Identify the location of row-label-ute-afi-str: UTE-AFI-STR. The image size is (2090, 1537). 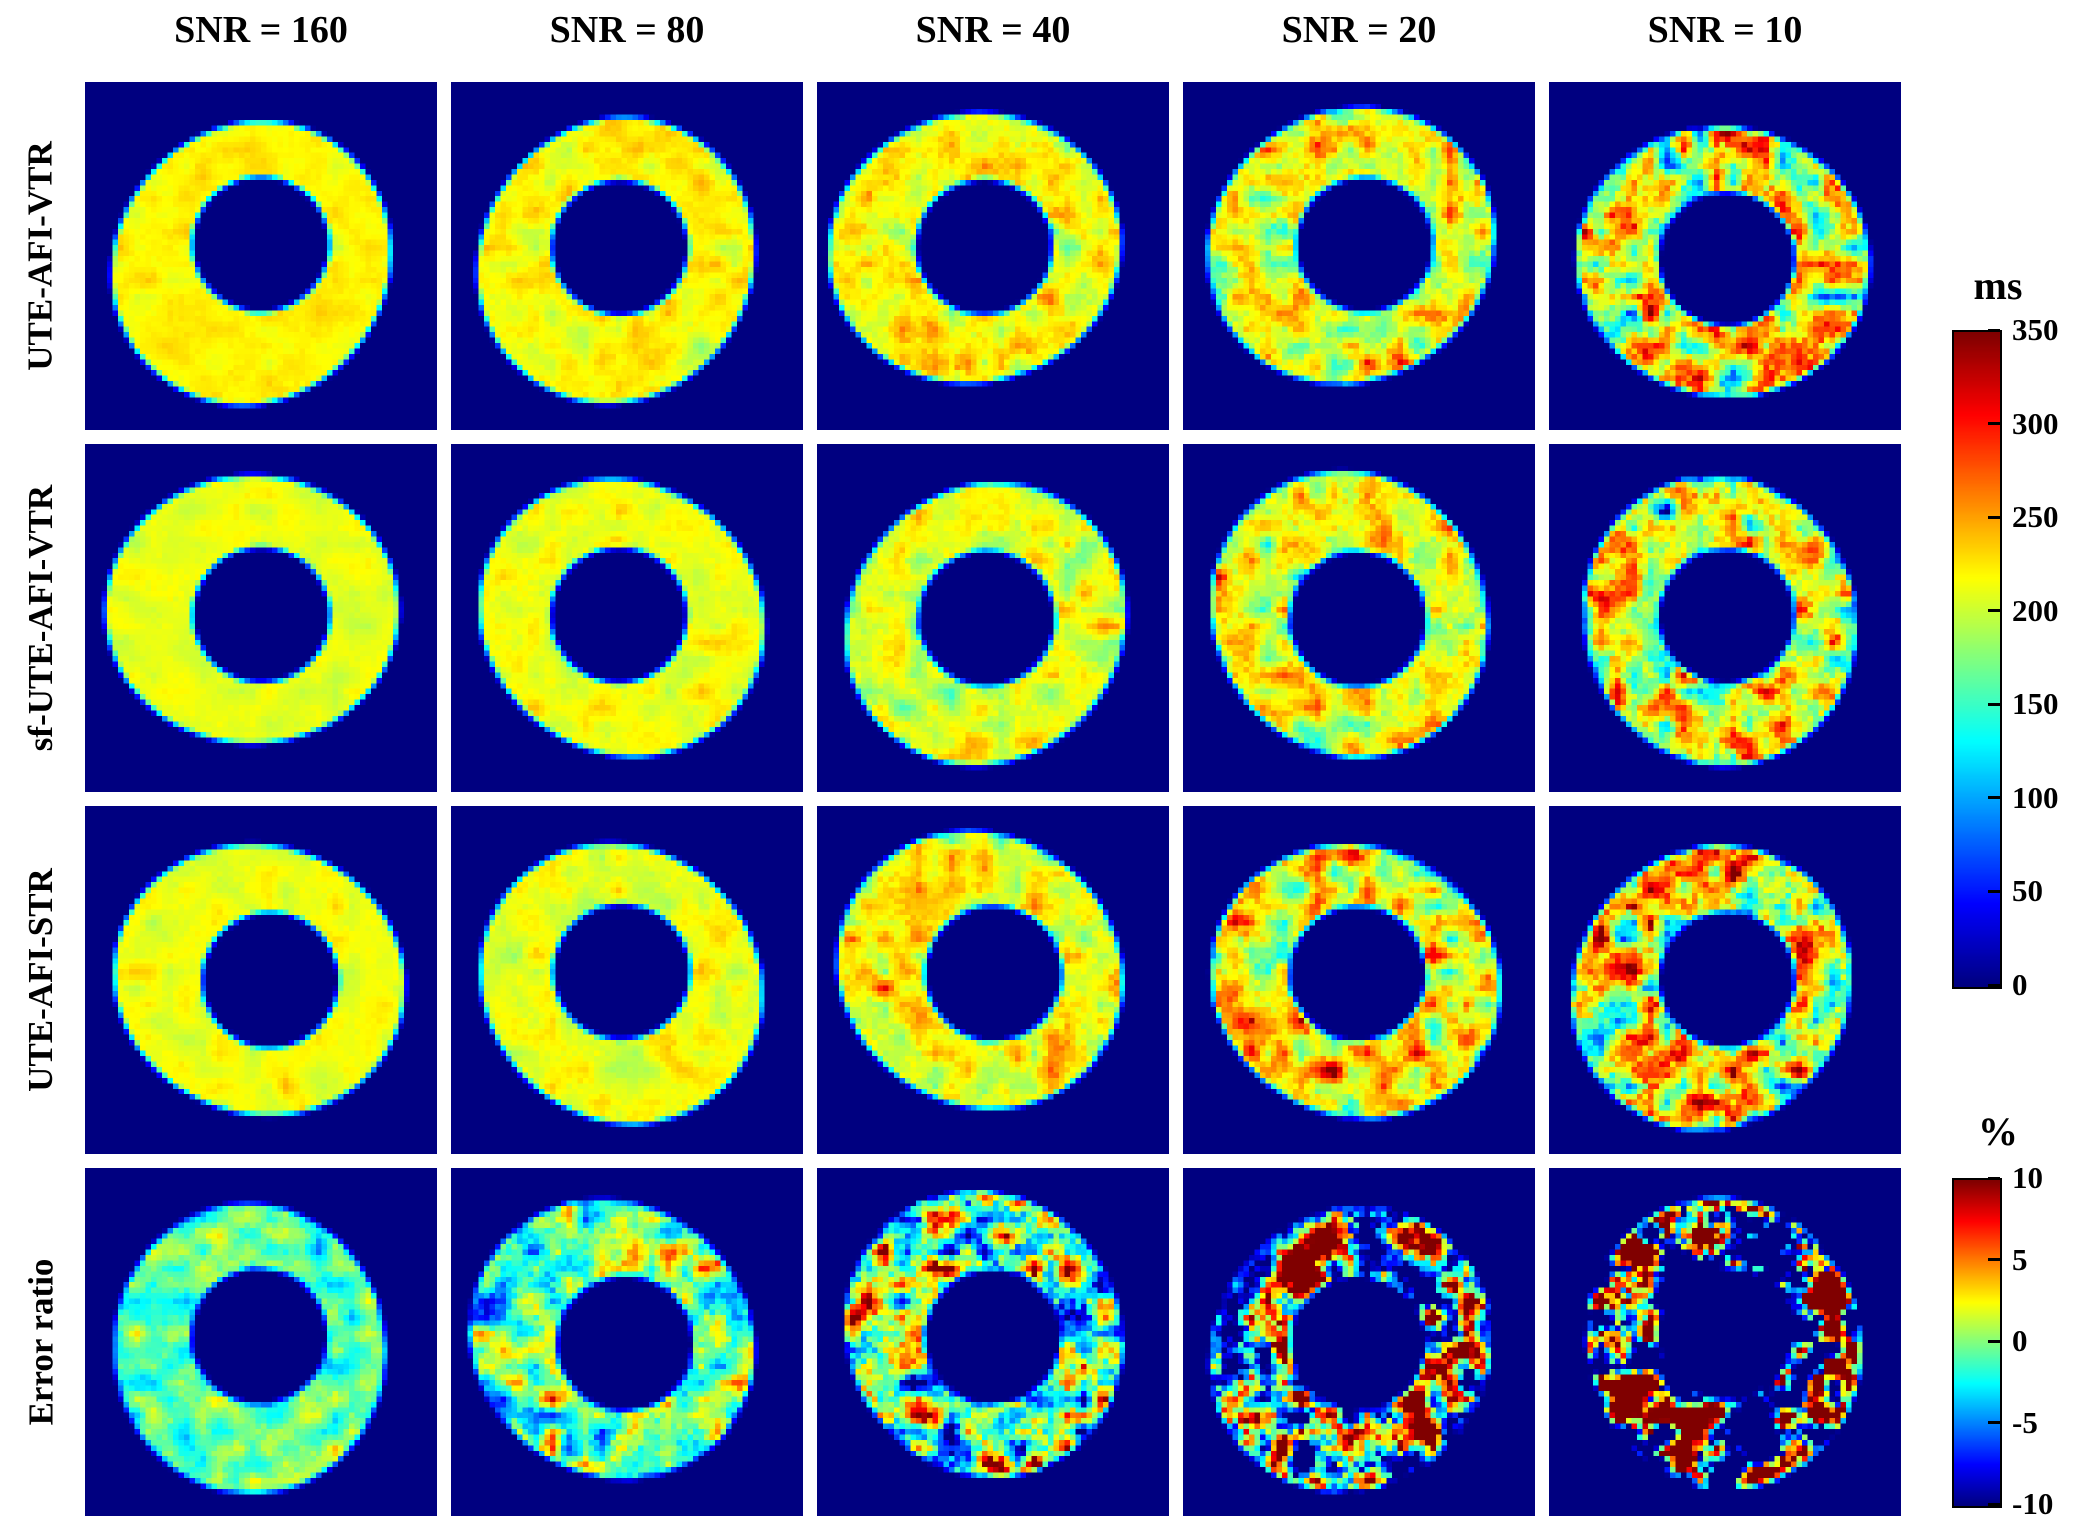
(41, 980).